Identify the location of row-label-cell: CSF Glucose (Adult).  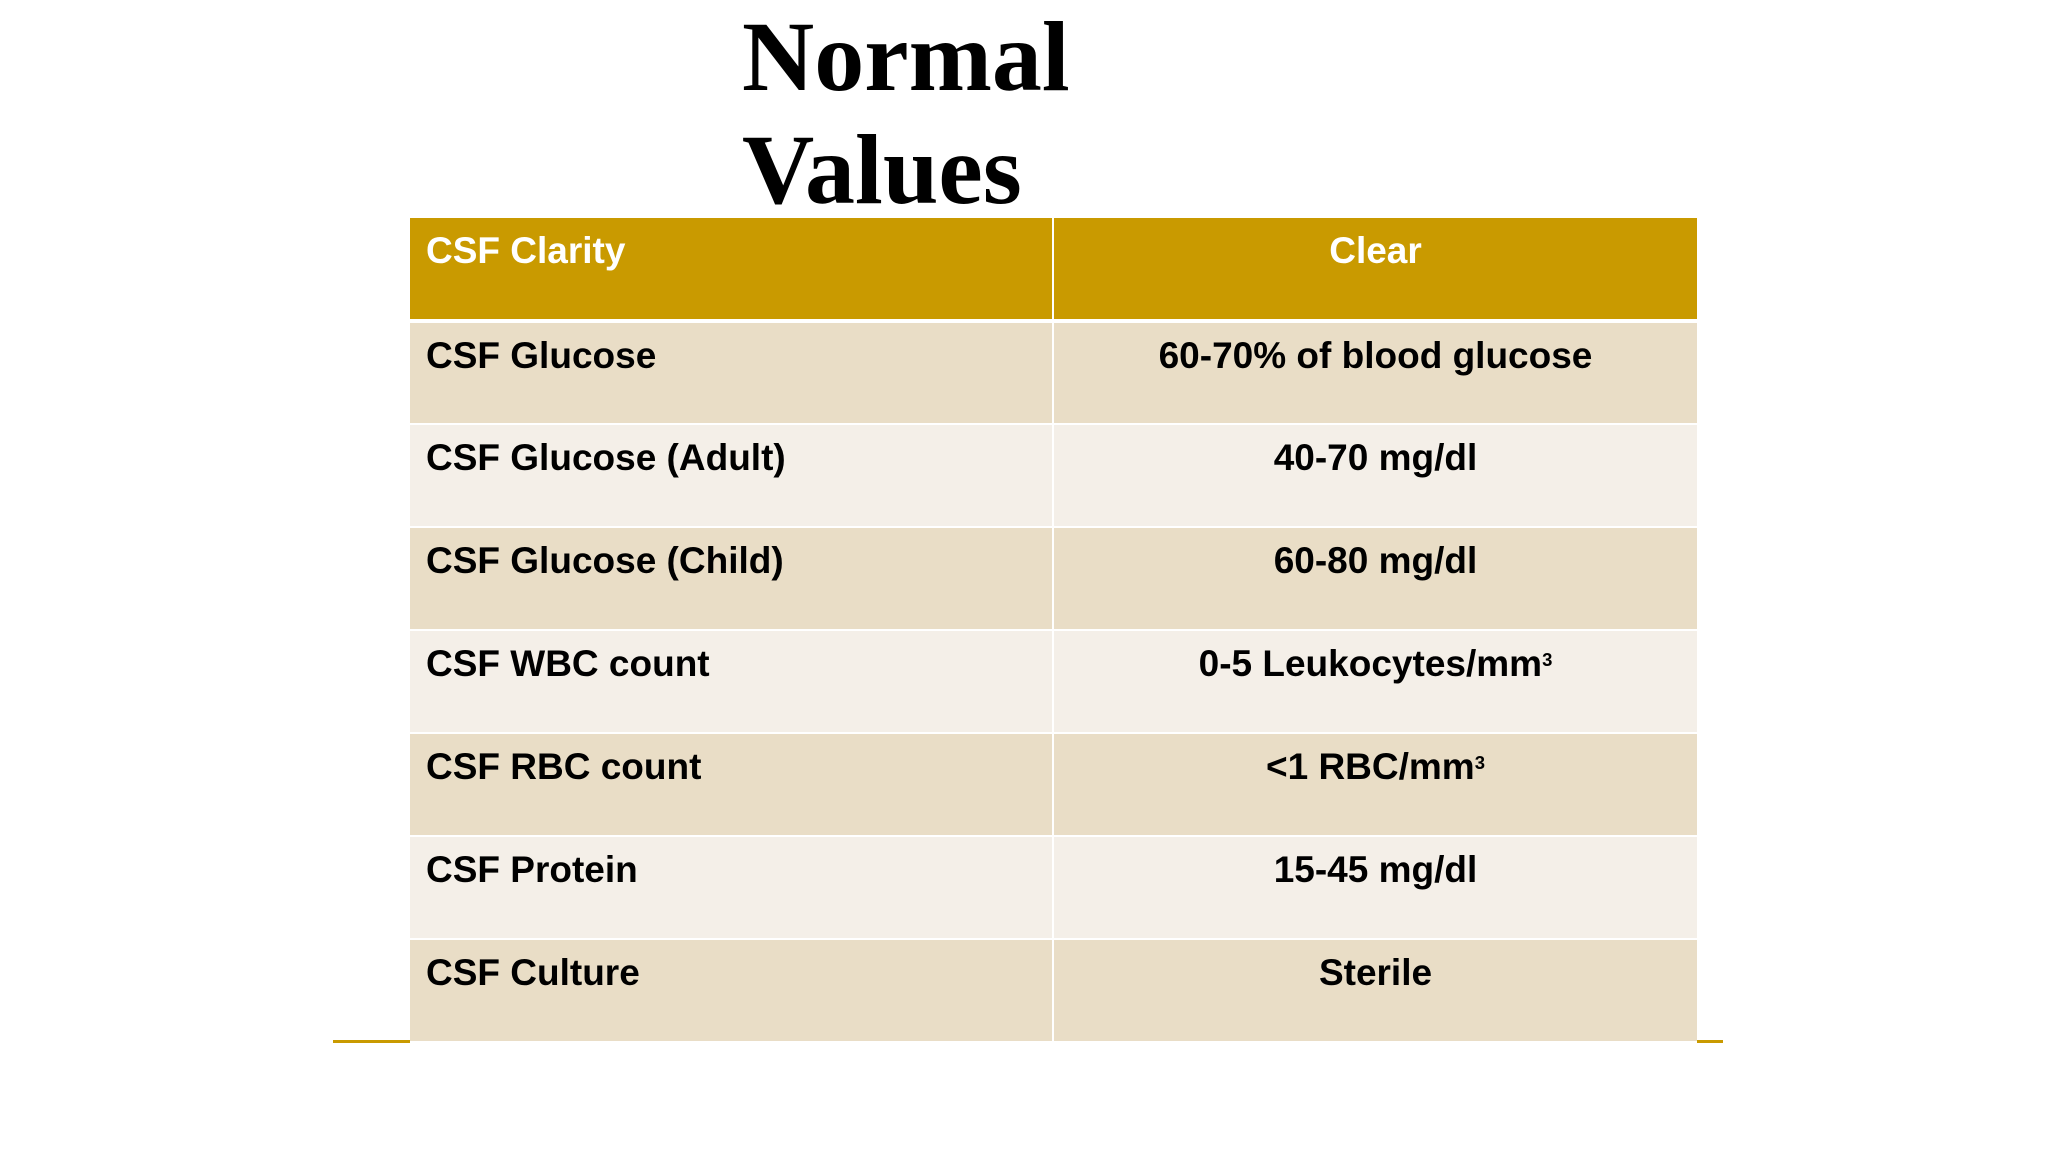
(732, 476).